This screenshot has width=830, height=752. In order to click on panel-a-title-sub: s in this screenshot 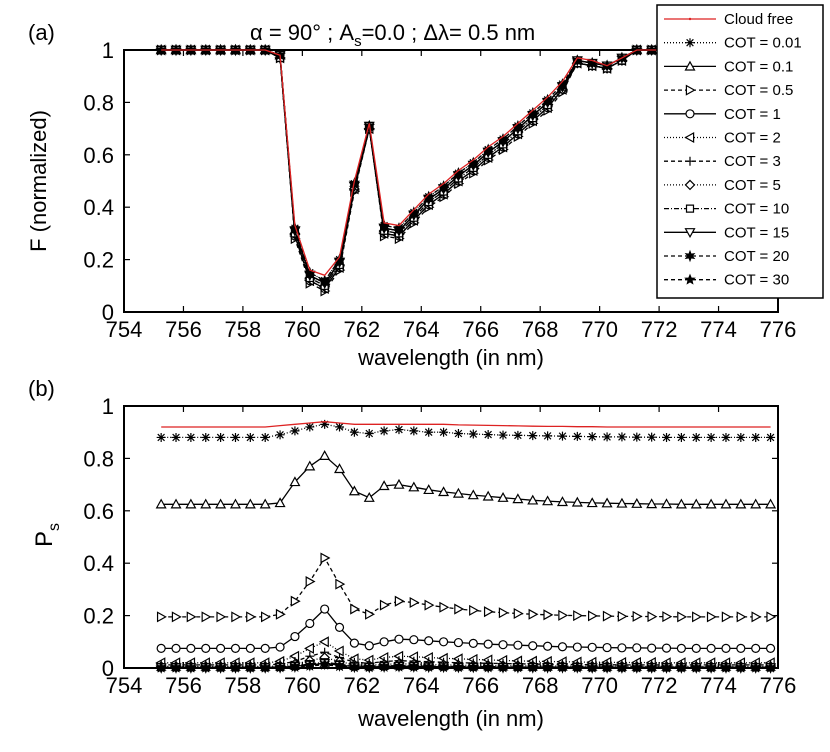, I will do `click(358, 41)`.